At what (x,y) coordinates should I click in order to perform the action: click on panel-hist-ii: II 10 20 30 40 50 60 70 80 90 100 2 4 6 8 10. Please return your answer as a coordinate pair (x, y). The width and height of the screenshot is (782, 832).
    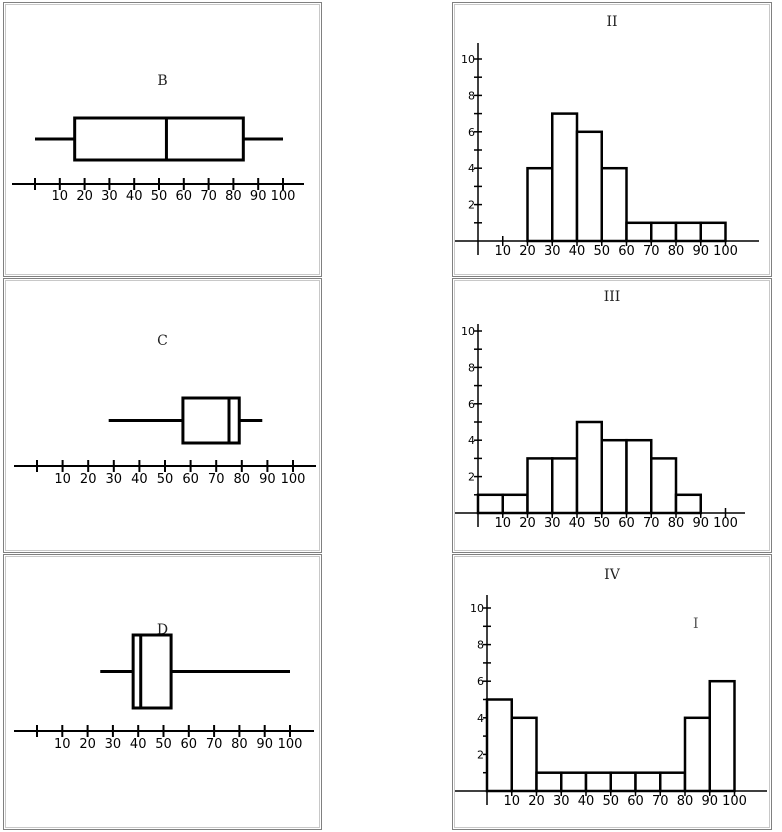
    Looking at the image, I should click on (612, 139).